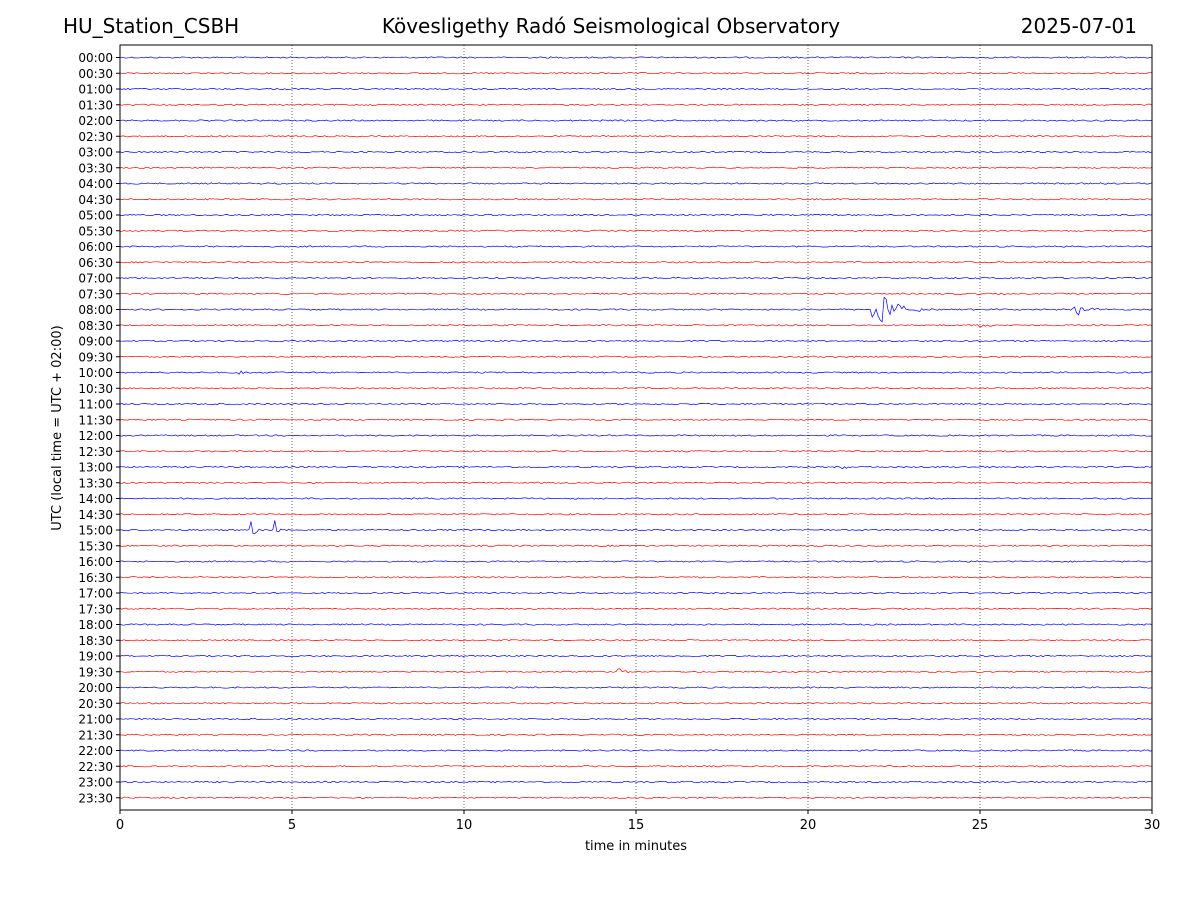 Image resolution: width=1200 pixels, height=900 pixels. I want to click on y-tick-label-18: 09:00, so click(95, 342).